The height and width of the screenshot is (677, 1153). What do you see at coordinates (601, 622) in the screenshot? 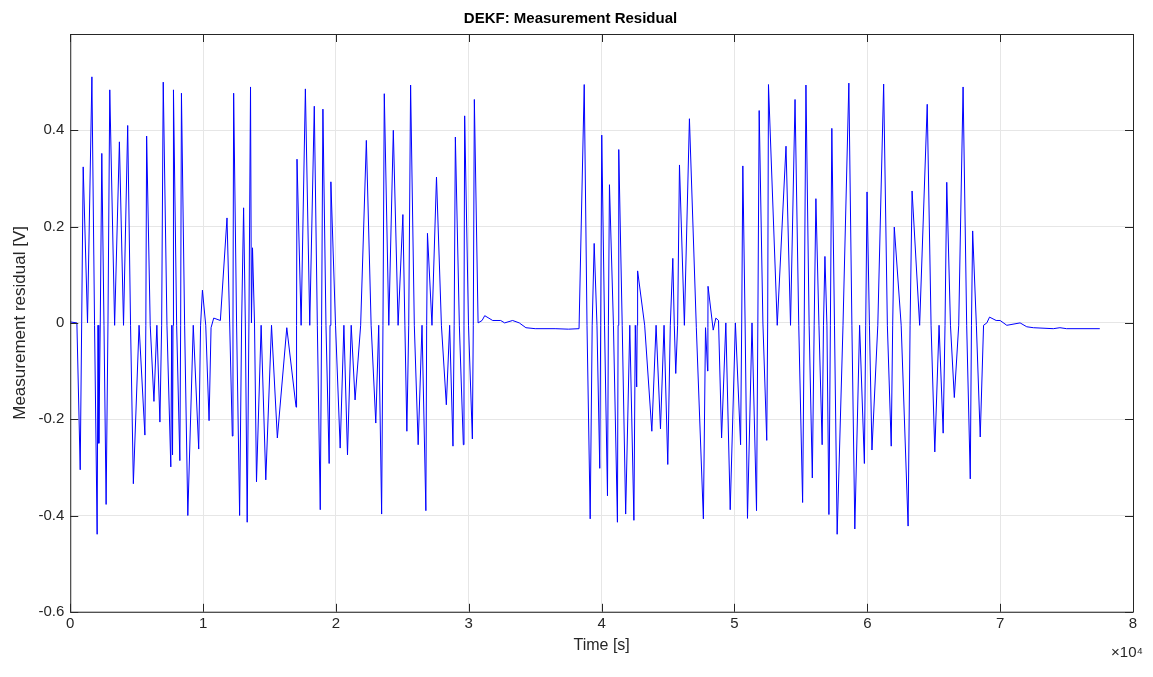
I see `x-tick-label: 4` at bounding box center [601, 622].